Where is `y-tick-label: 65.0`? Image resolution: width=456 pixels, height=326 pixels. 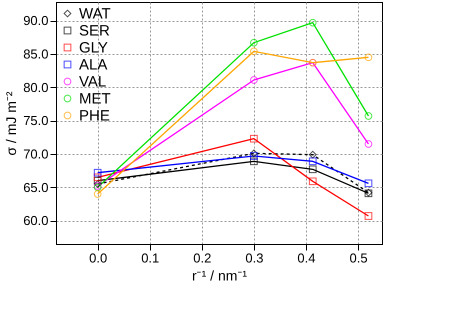 y-tick-label: 65.0 is located at coordinates (35, 187).